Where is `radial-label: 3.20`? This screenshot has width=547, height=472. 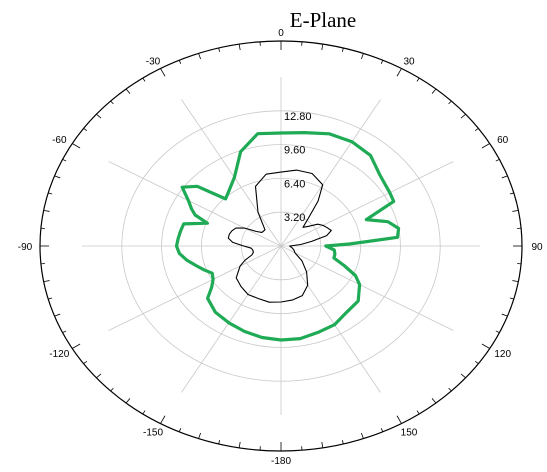 radial-label: 3.20 is located at coordinates (294, 218).